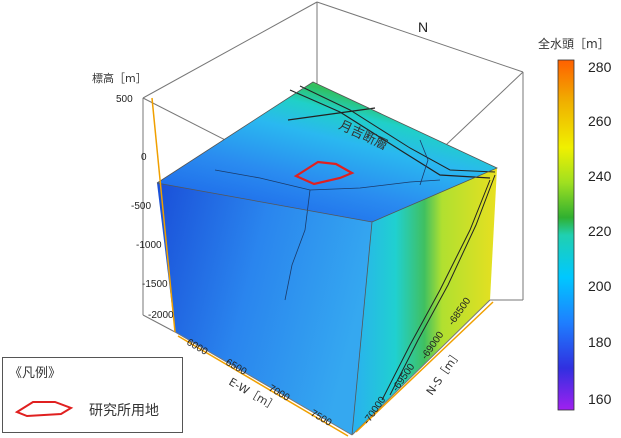 This screenshot has height=438, width=621. What do you see at coordinates (600, 176) in the screenshot?
I see `colorbar-tick: 240` at bounding box center [600, 176].